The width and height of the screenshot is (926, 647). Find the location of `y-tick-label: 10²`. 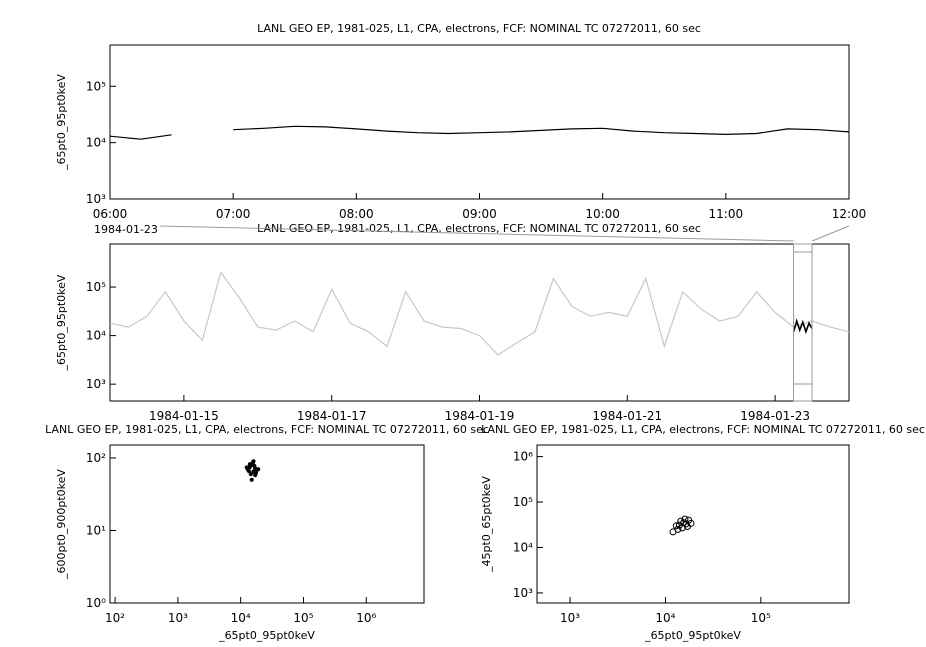

y-tick-label: 10² is located at coordinates (96, 458).